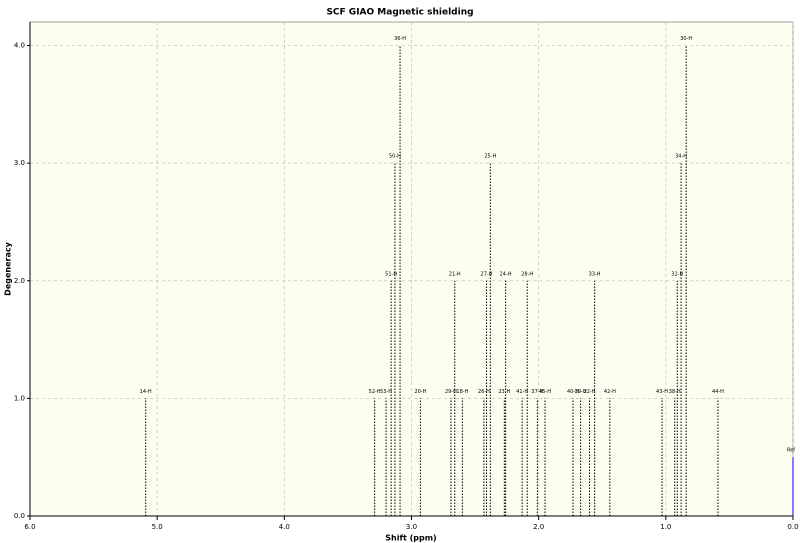 The height and width of the screenshot is (543, 800). I want to click on peak-label: 51-H, so click(391, 274).